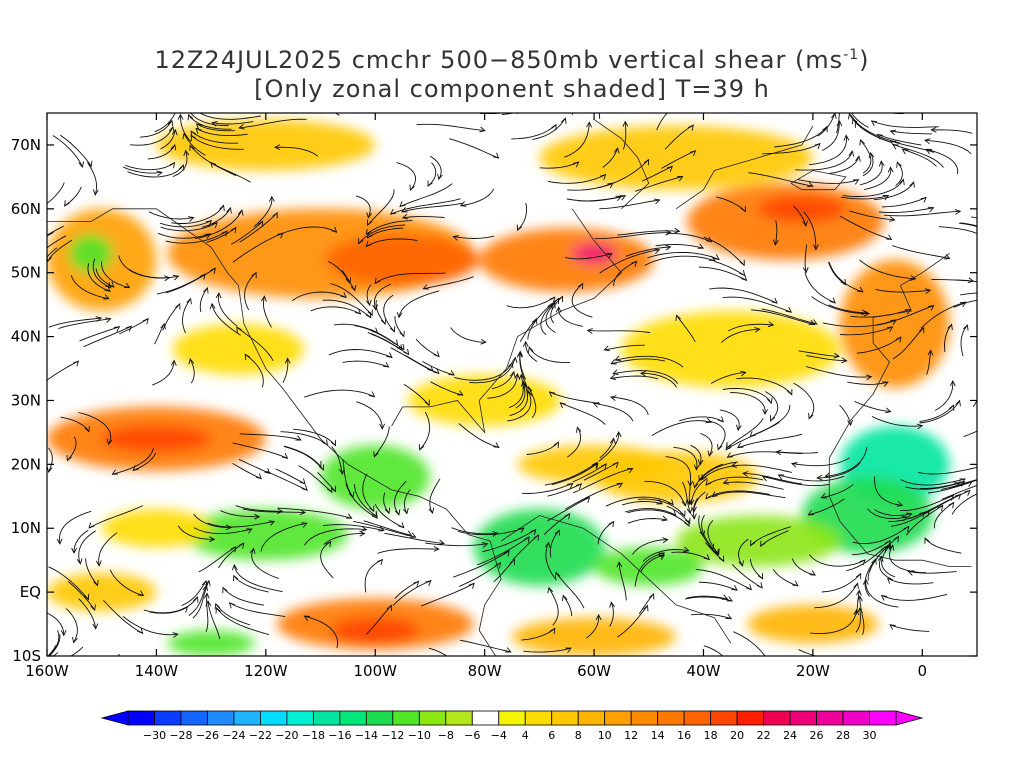 The width and height of the screenshot is (1024, 768). What do you see at coordinates (26, 209) in the screenshot?
I see `latitude-label: 60N` at bounding box center [26, 209].